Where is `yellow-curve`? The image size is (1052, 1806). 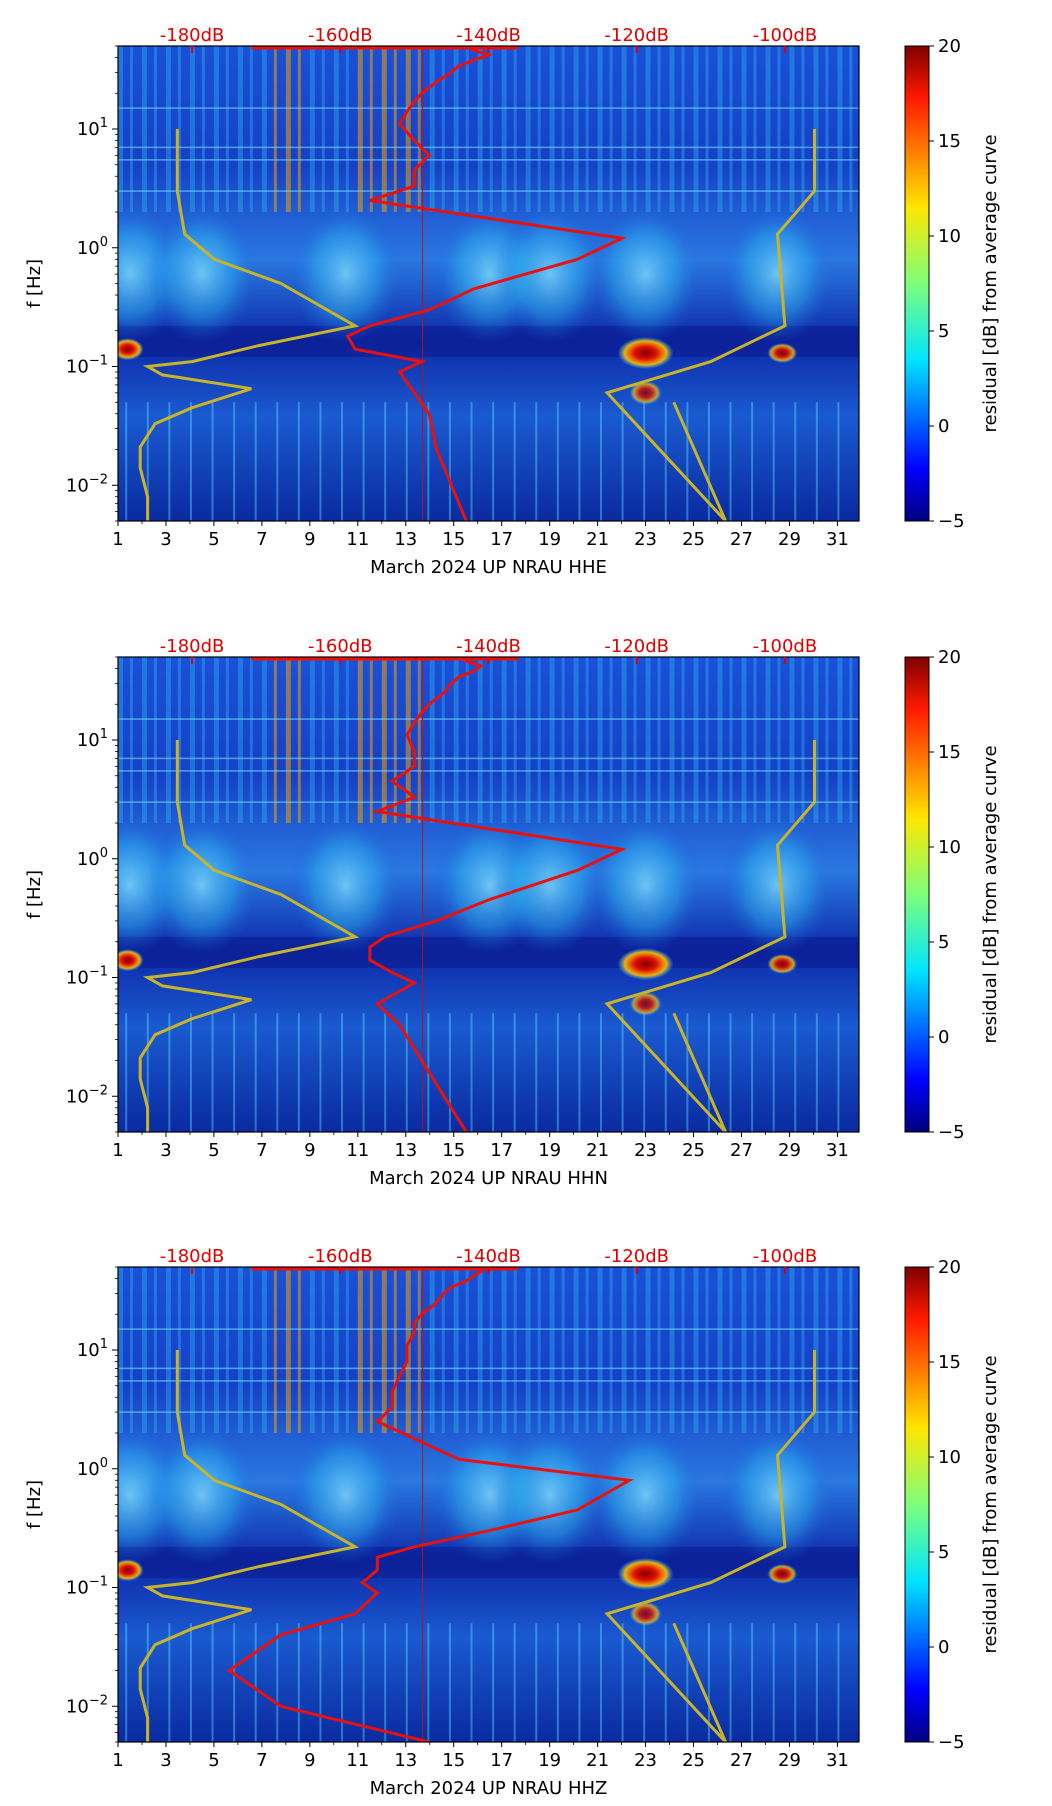 yellow-curve is located at coordinates (477, 936).